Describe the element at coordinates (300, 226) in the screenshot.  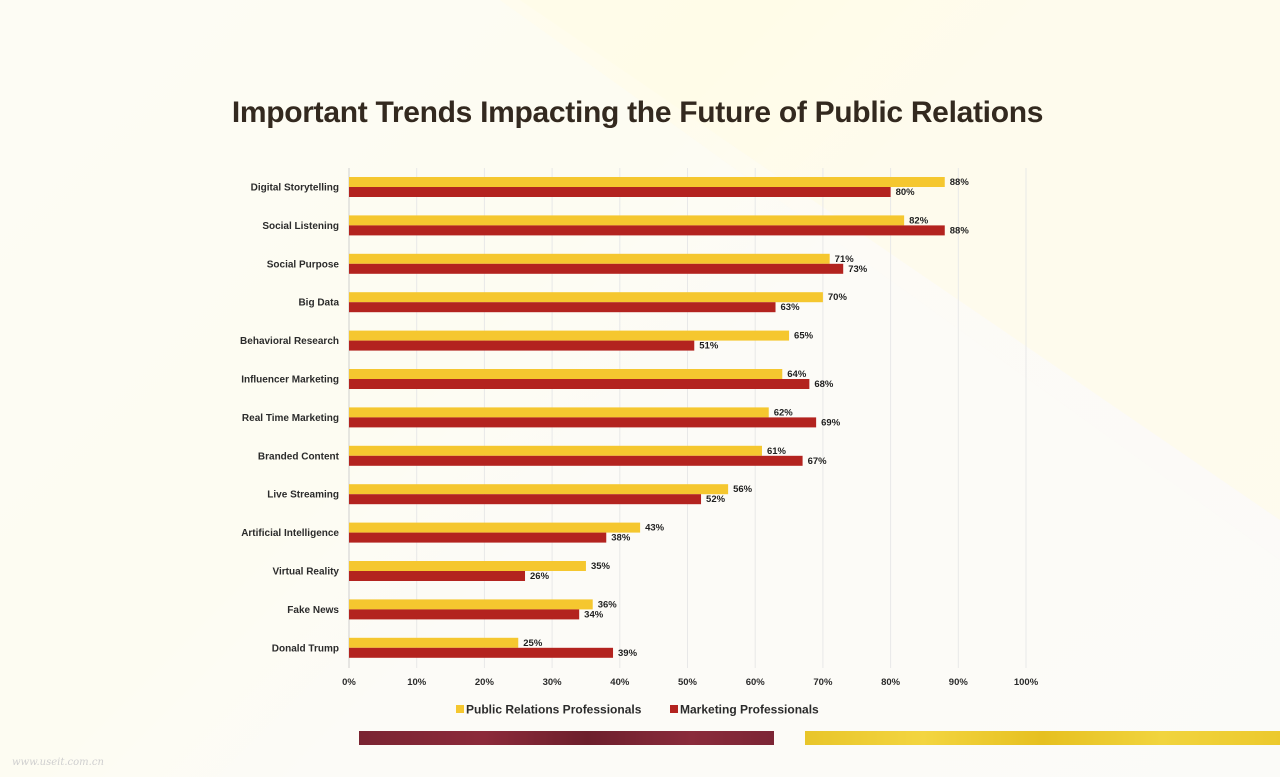
I see `category-label: Social Listening` at that location.